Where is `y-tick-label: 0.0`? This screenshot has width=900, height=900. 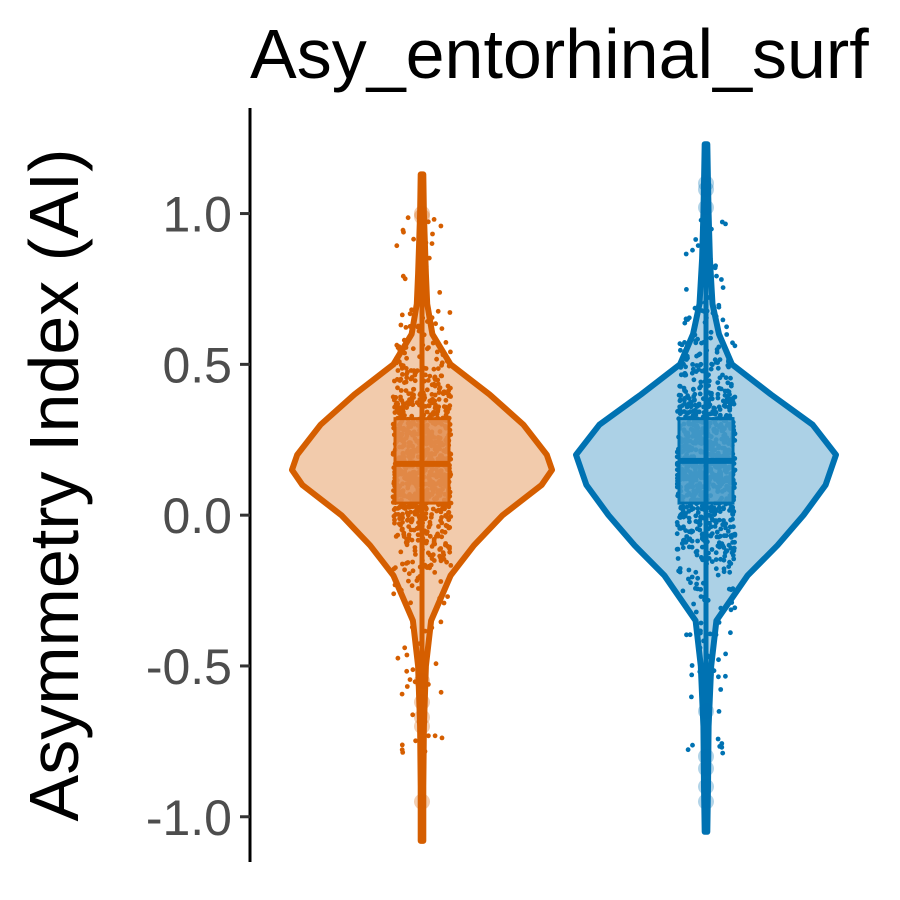
y-tick-label: 0.0 is located at coordinates (197, 516).